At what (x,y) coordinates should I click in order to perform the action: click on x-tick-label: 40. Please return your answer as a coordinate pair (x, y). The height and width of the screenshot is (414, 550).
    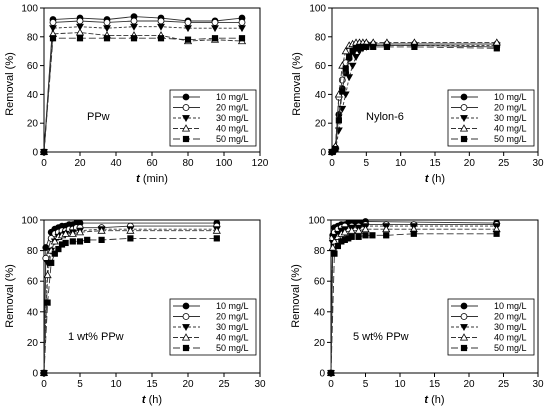
    Looking at the image, I should click on (116, 163).